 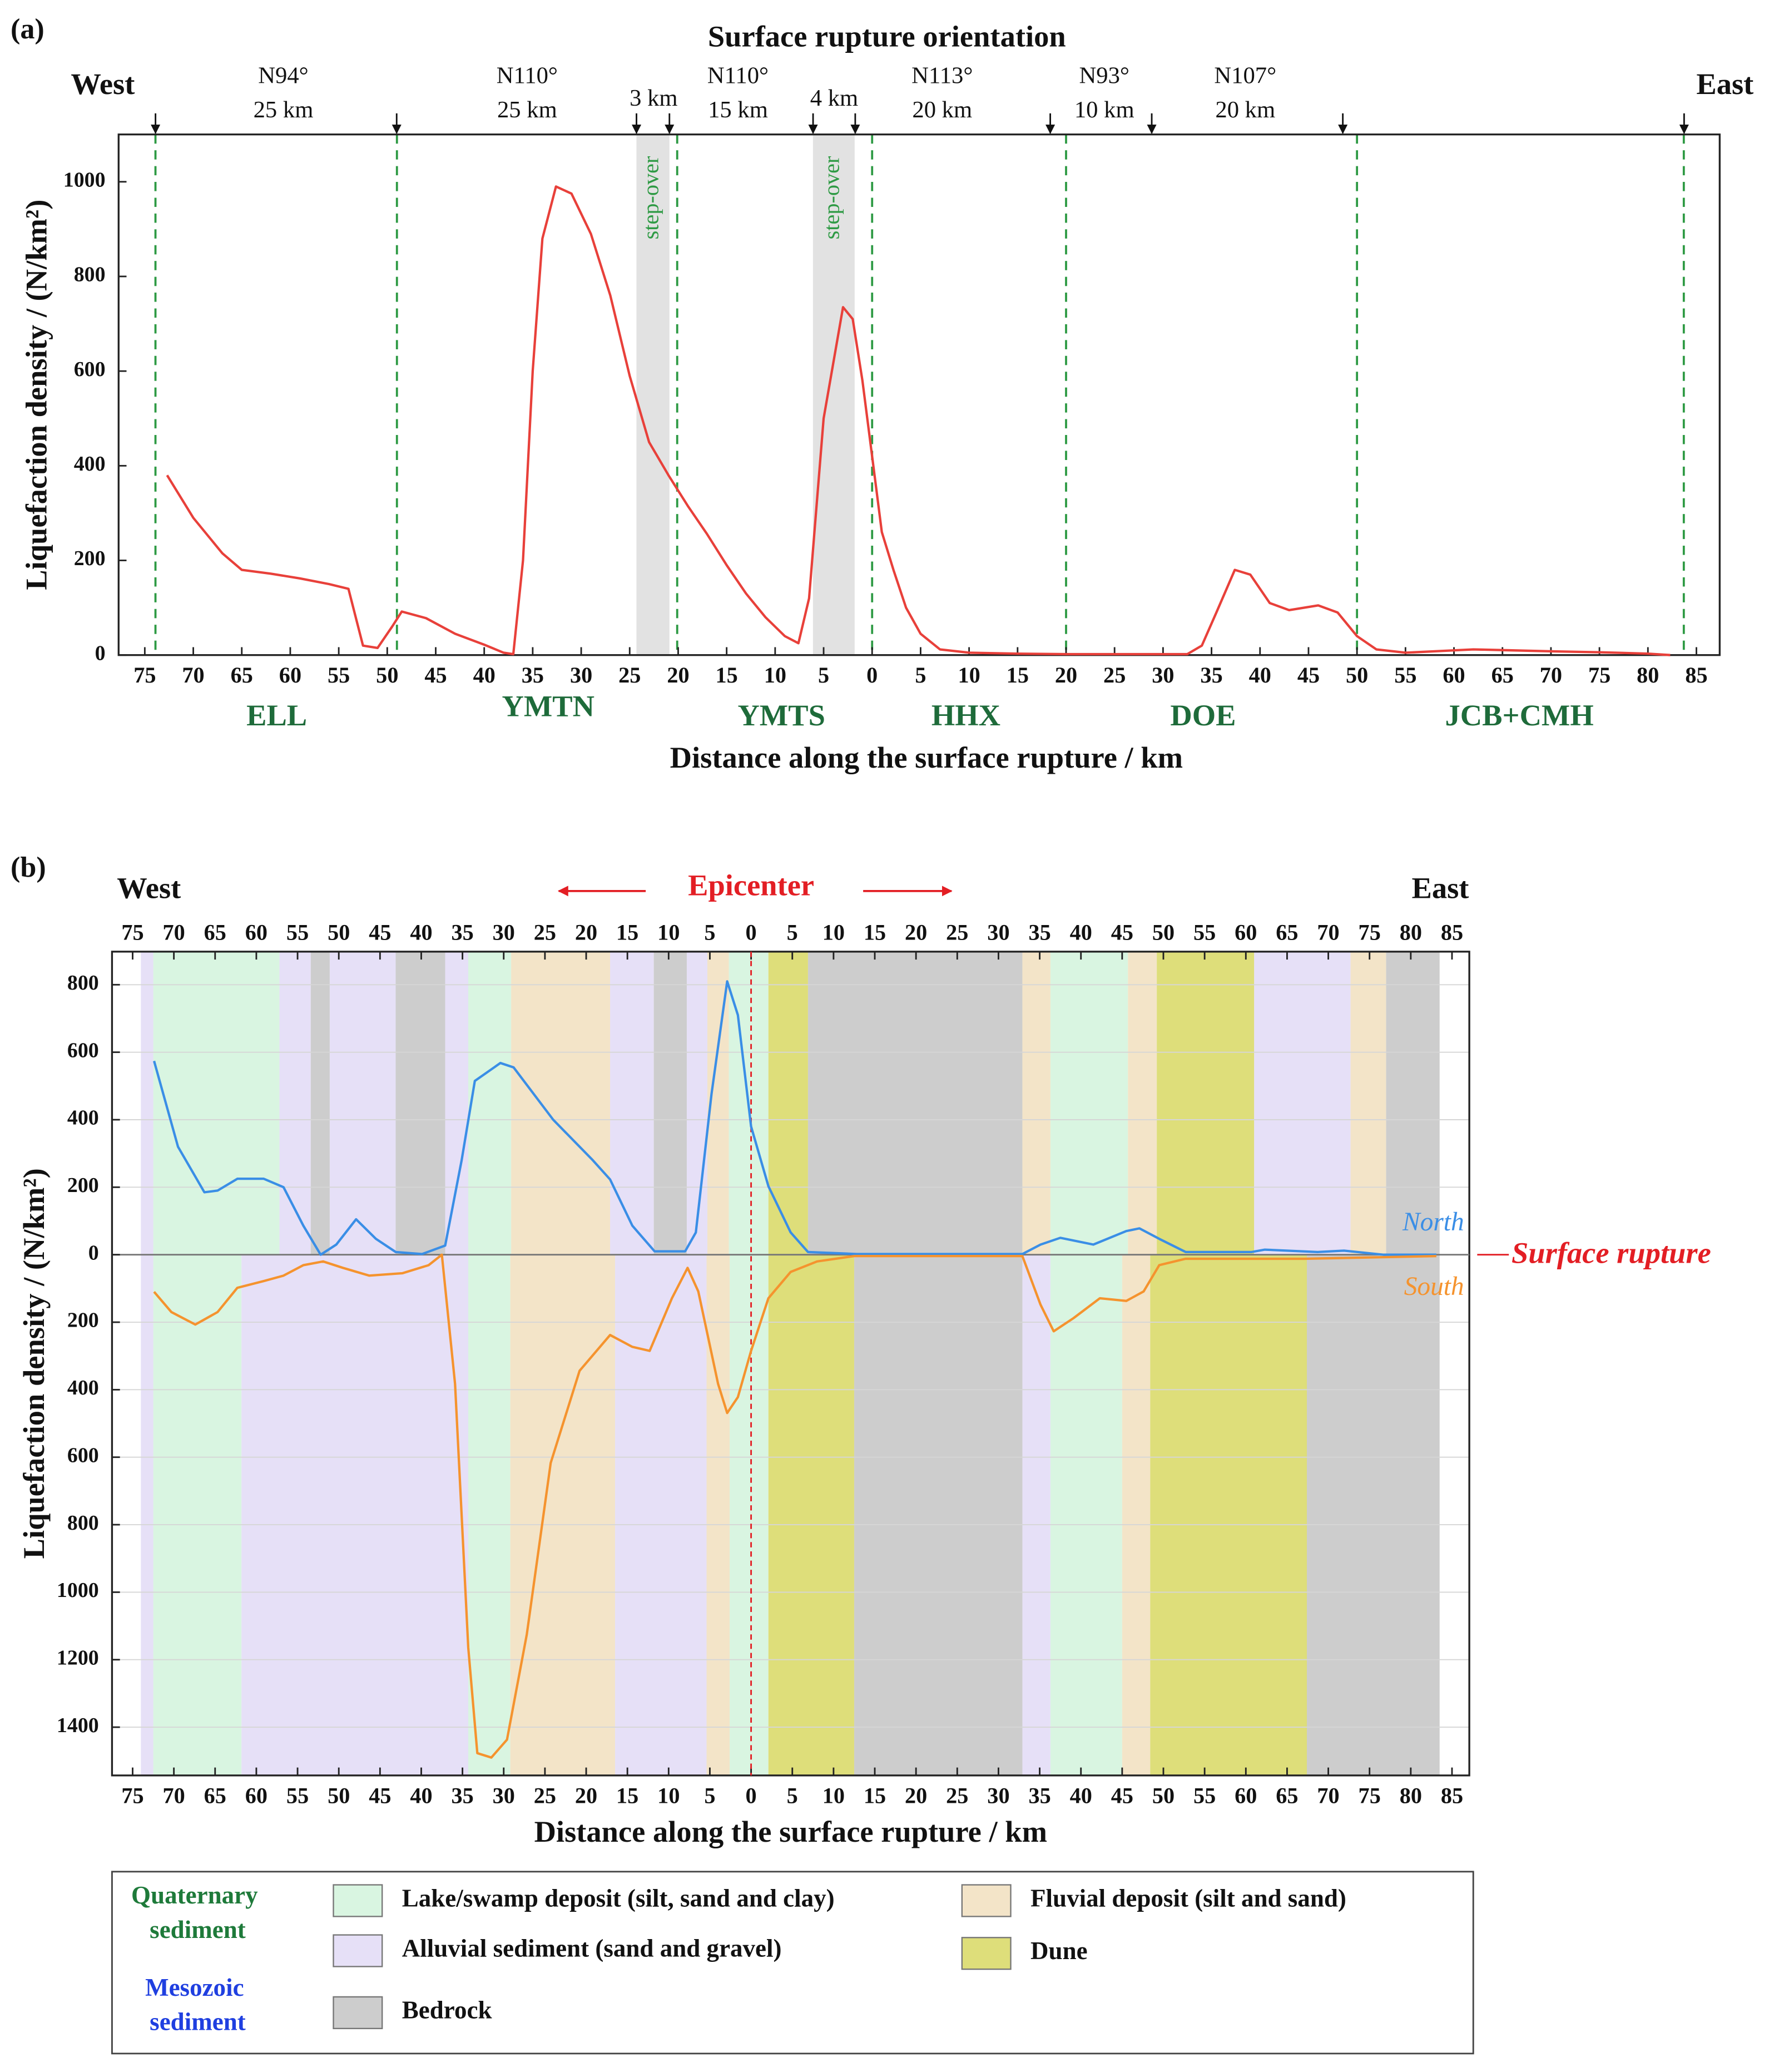 I want to click on legend-group-line: Mesozoic, so click(x=197, y=1988).